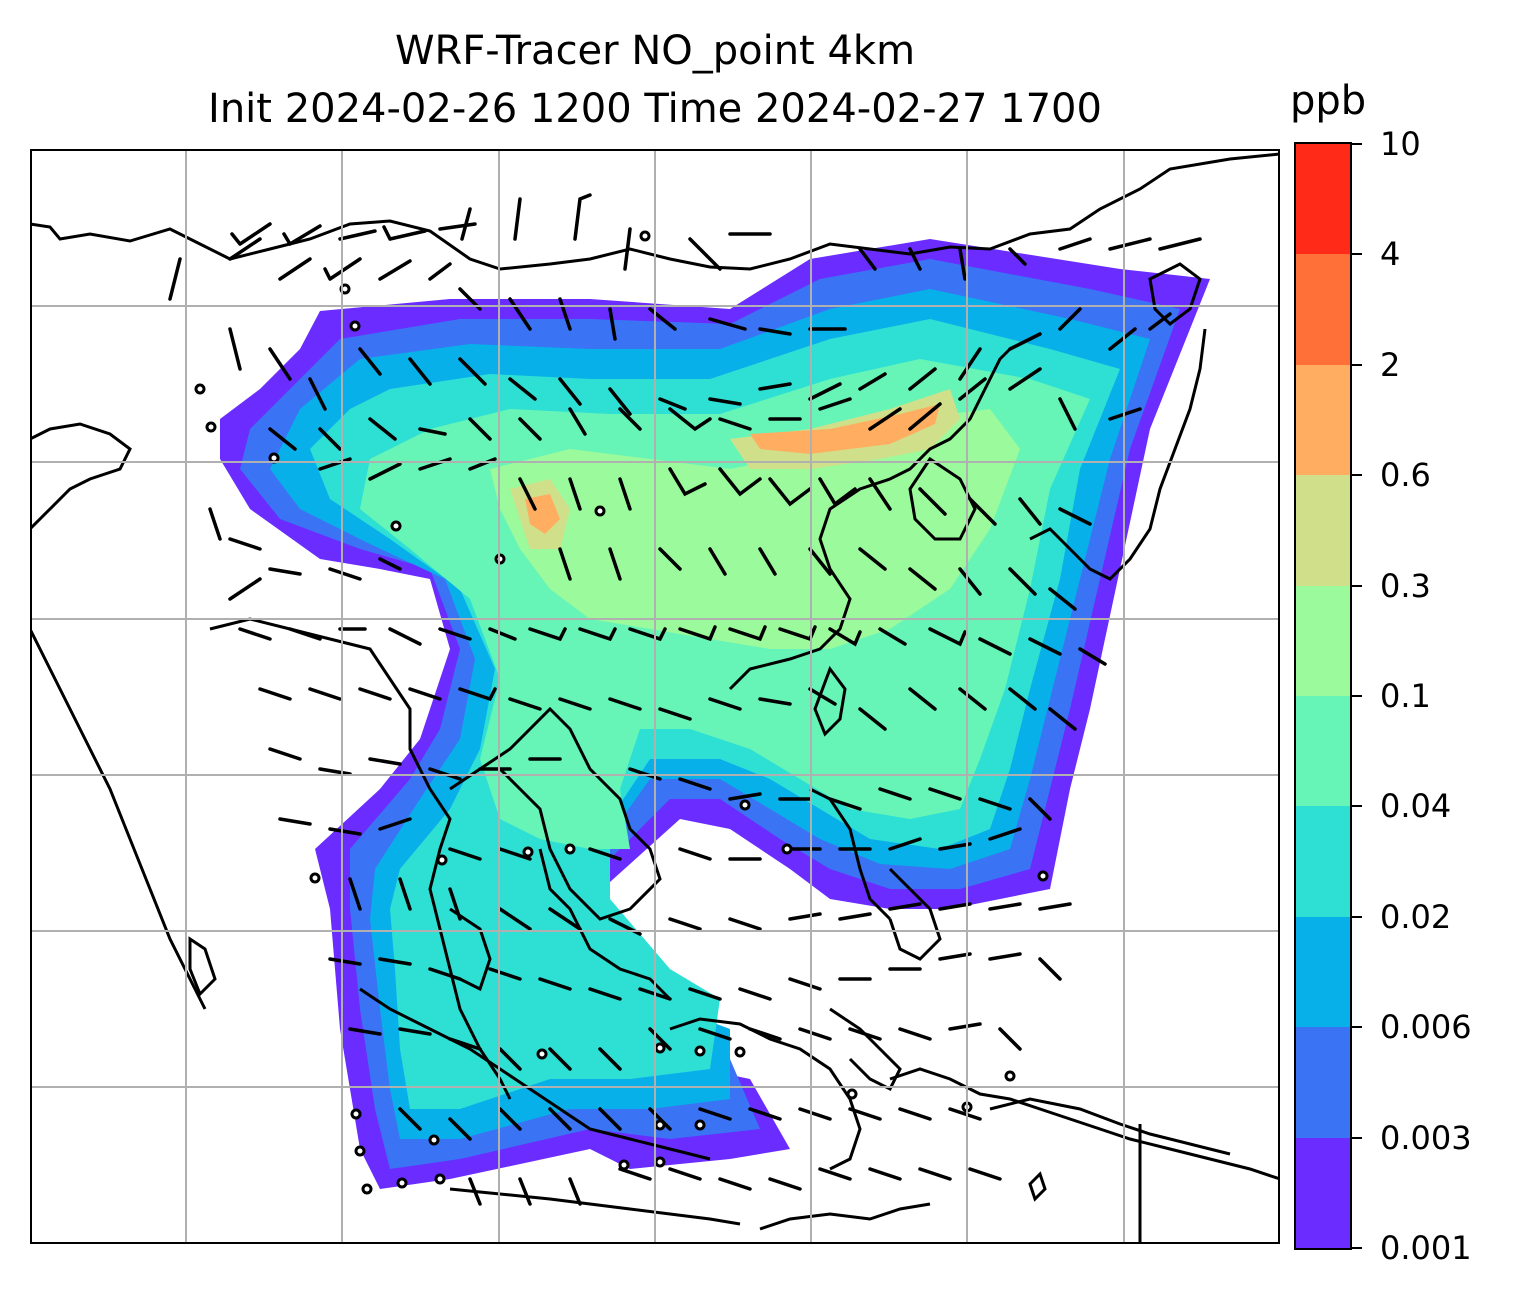  I want to click on colorbar-tick-label: 0.04, so click(1416, 806).